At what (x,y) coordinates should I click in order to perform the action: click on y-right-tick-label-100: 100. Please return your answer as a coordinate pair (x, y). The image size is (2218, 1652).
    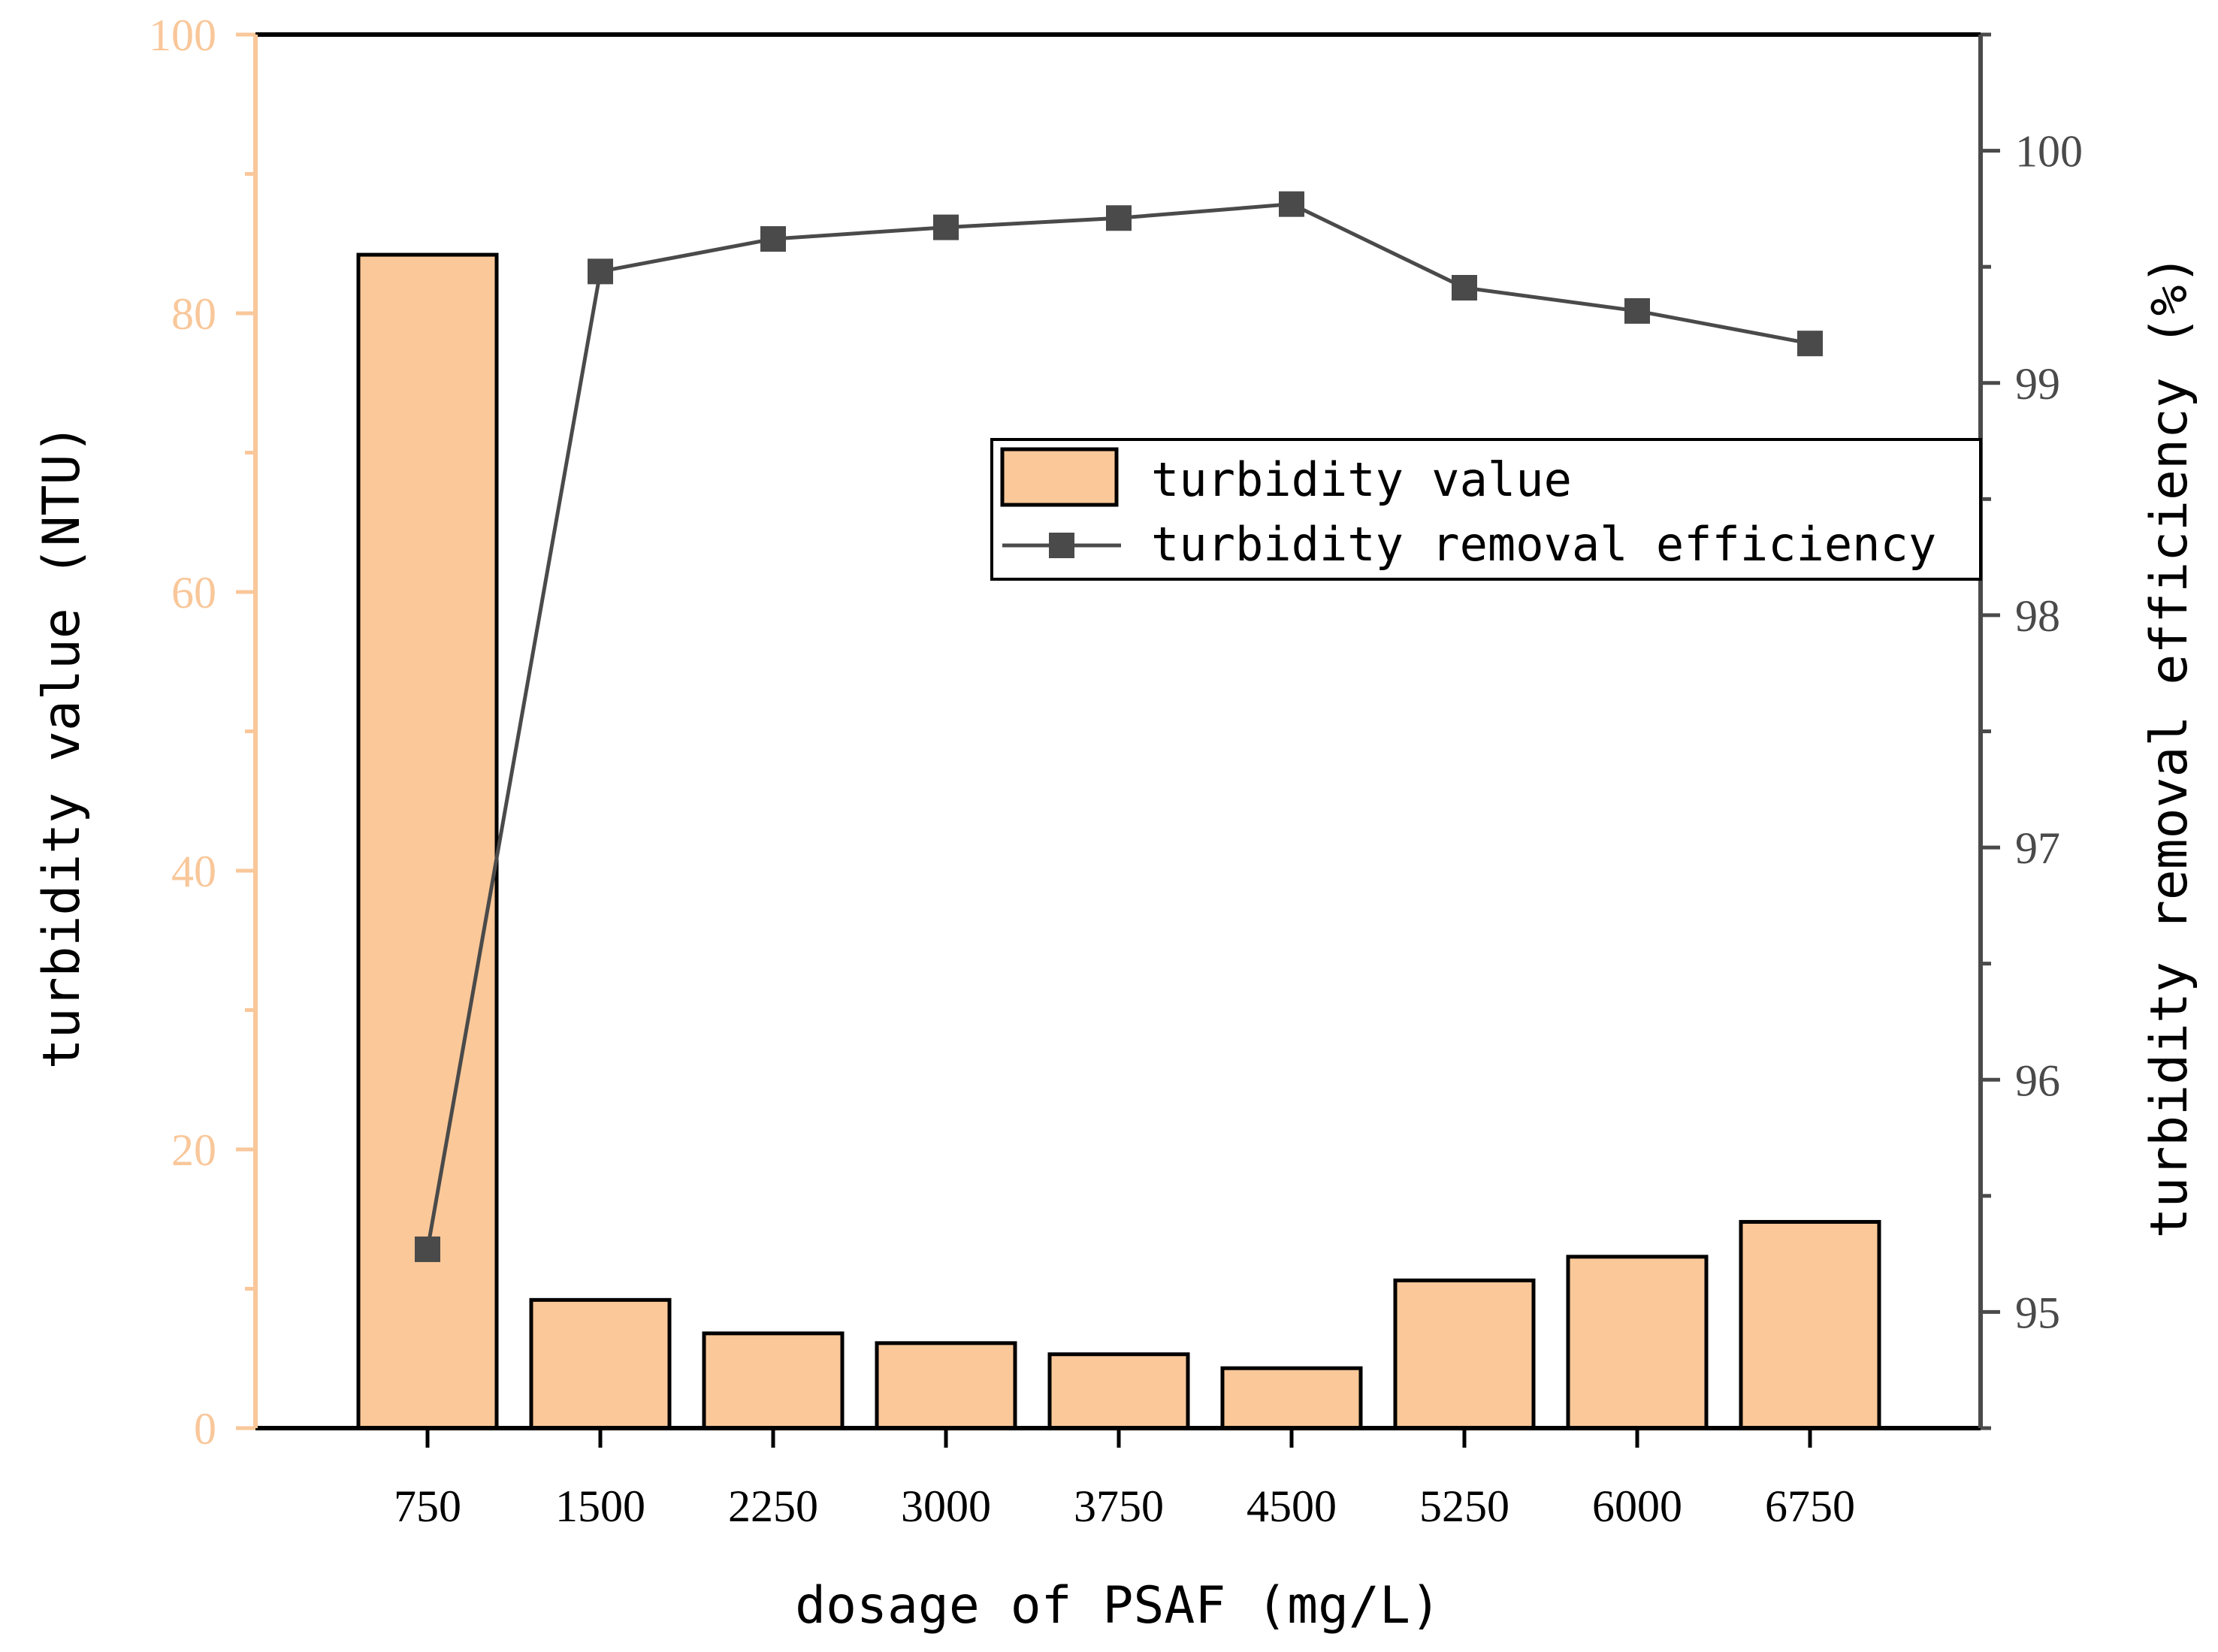
    Looking at the image, I should click on (2049, 152).